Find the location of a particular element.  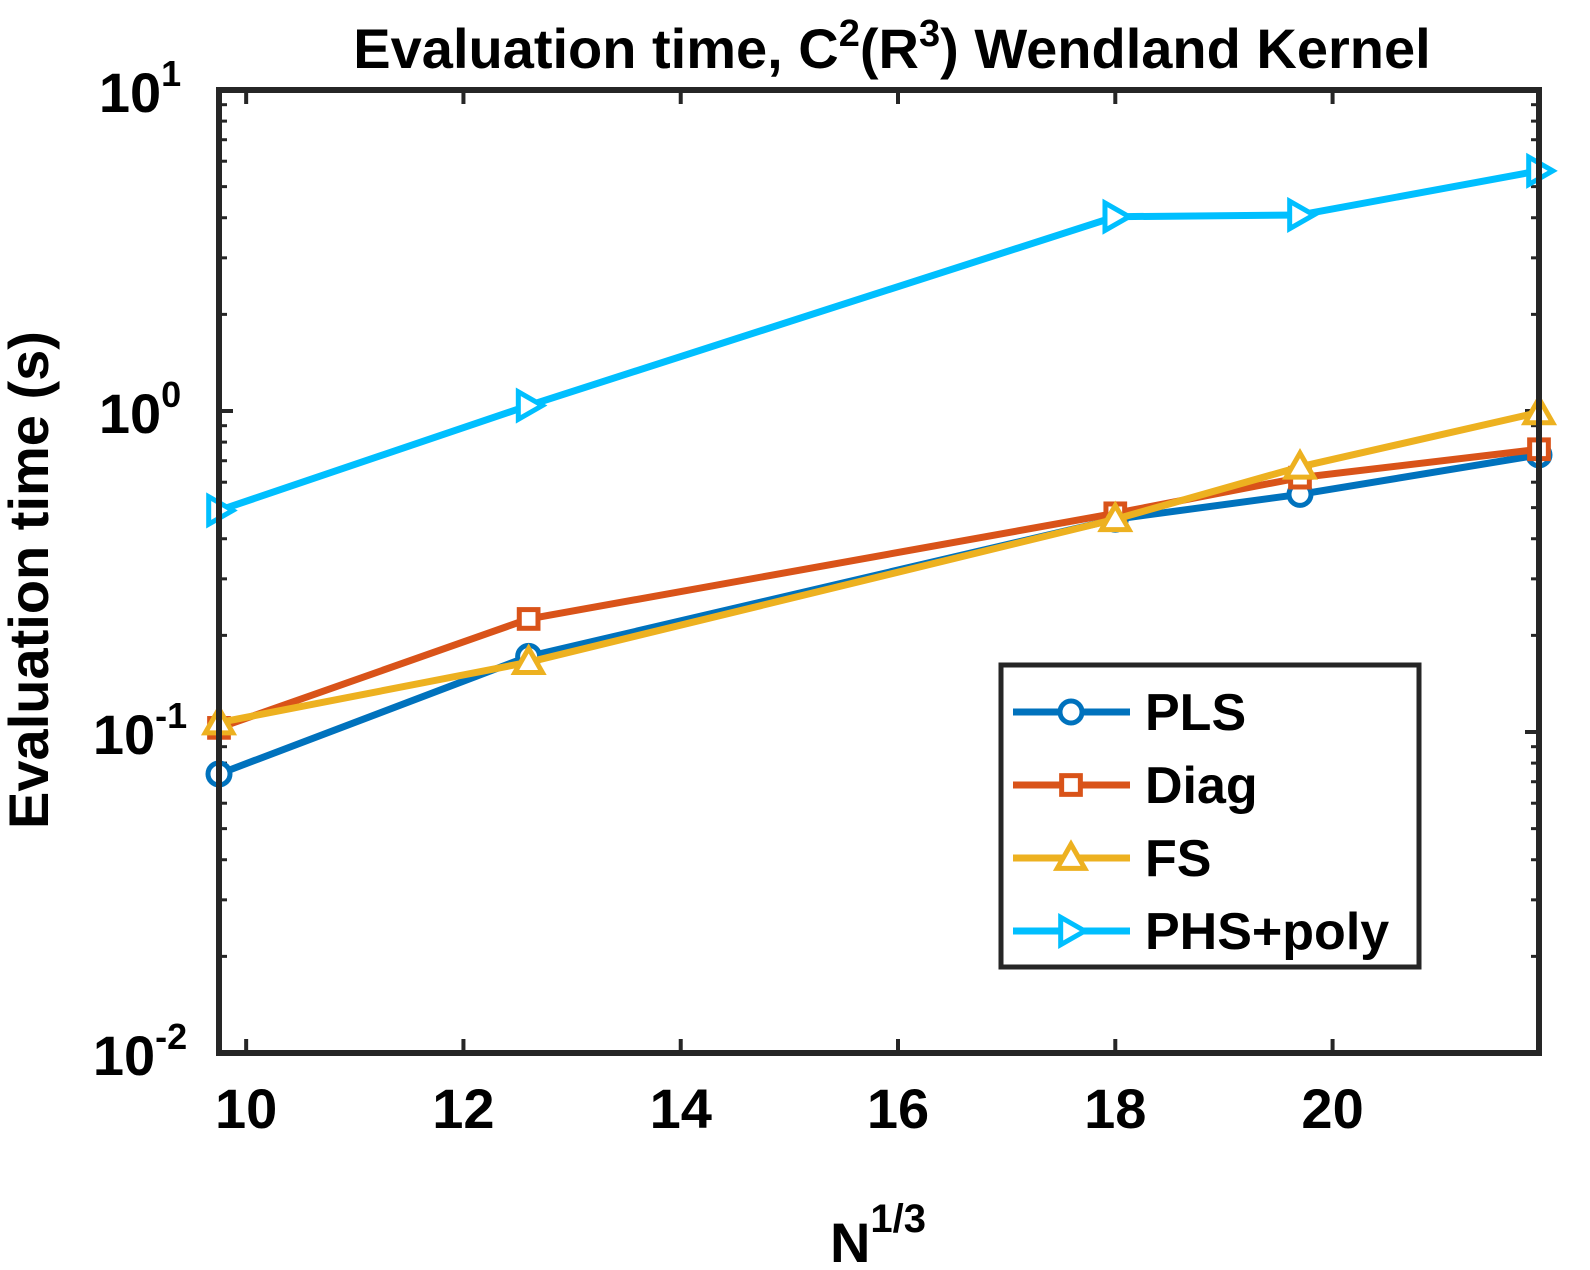

x-tick-label: 12 is located at coordinates (463, 1108).